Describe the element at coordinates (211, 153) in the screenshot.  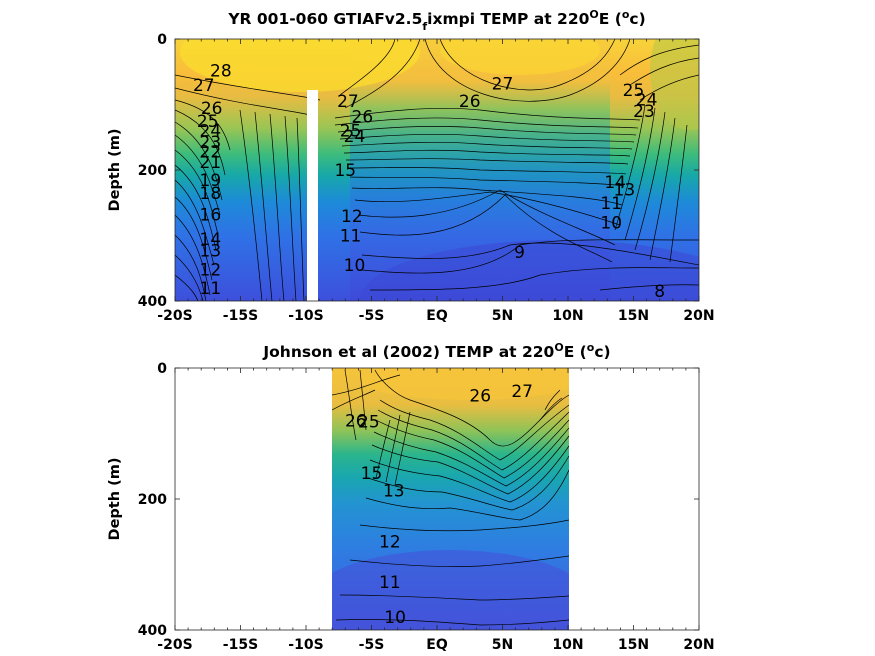
I see `contour-label: 22` at that location.